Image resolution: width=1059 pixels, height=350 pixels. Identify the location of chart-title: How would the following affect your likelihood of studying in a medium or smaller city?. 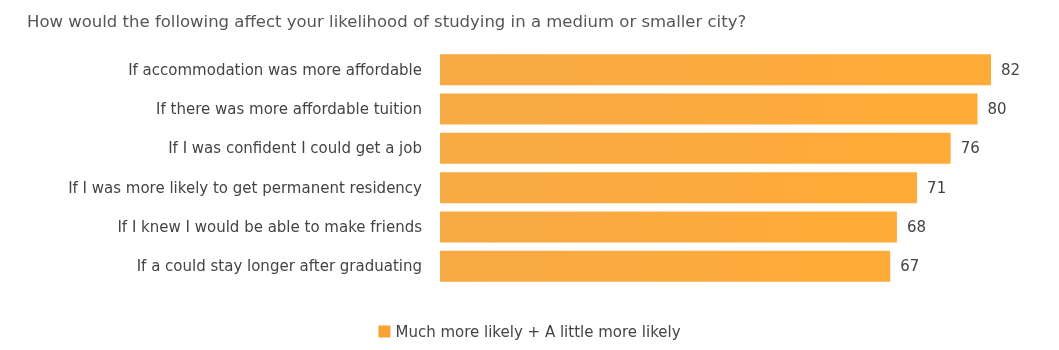
(387, 21).